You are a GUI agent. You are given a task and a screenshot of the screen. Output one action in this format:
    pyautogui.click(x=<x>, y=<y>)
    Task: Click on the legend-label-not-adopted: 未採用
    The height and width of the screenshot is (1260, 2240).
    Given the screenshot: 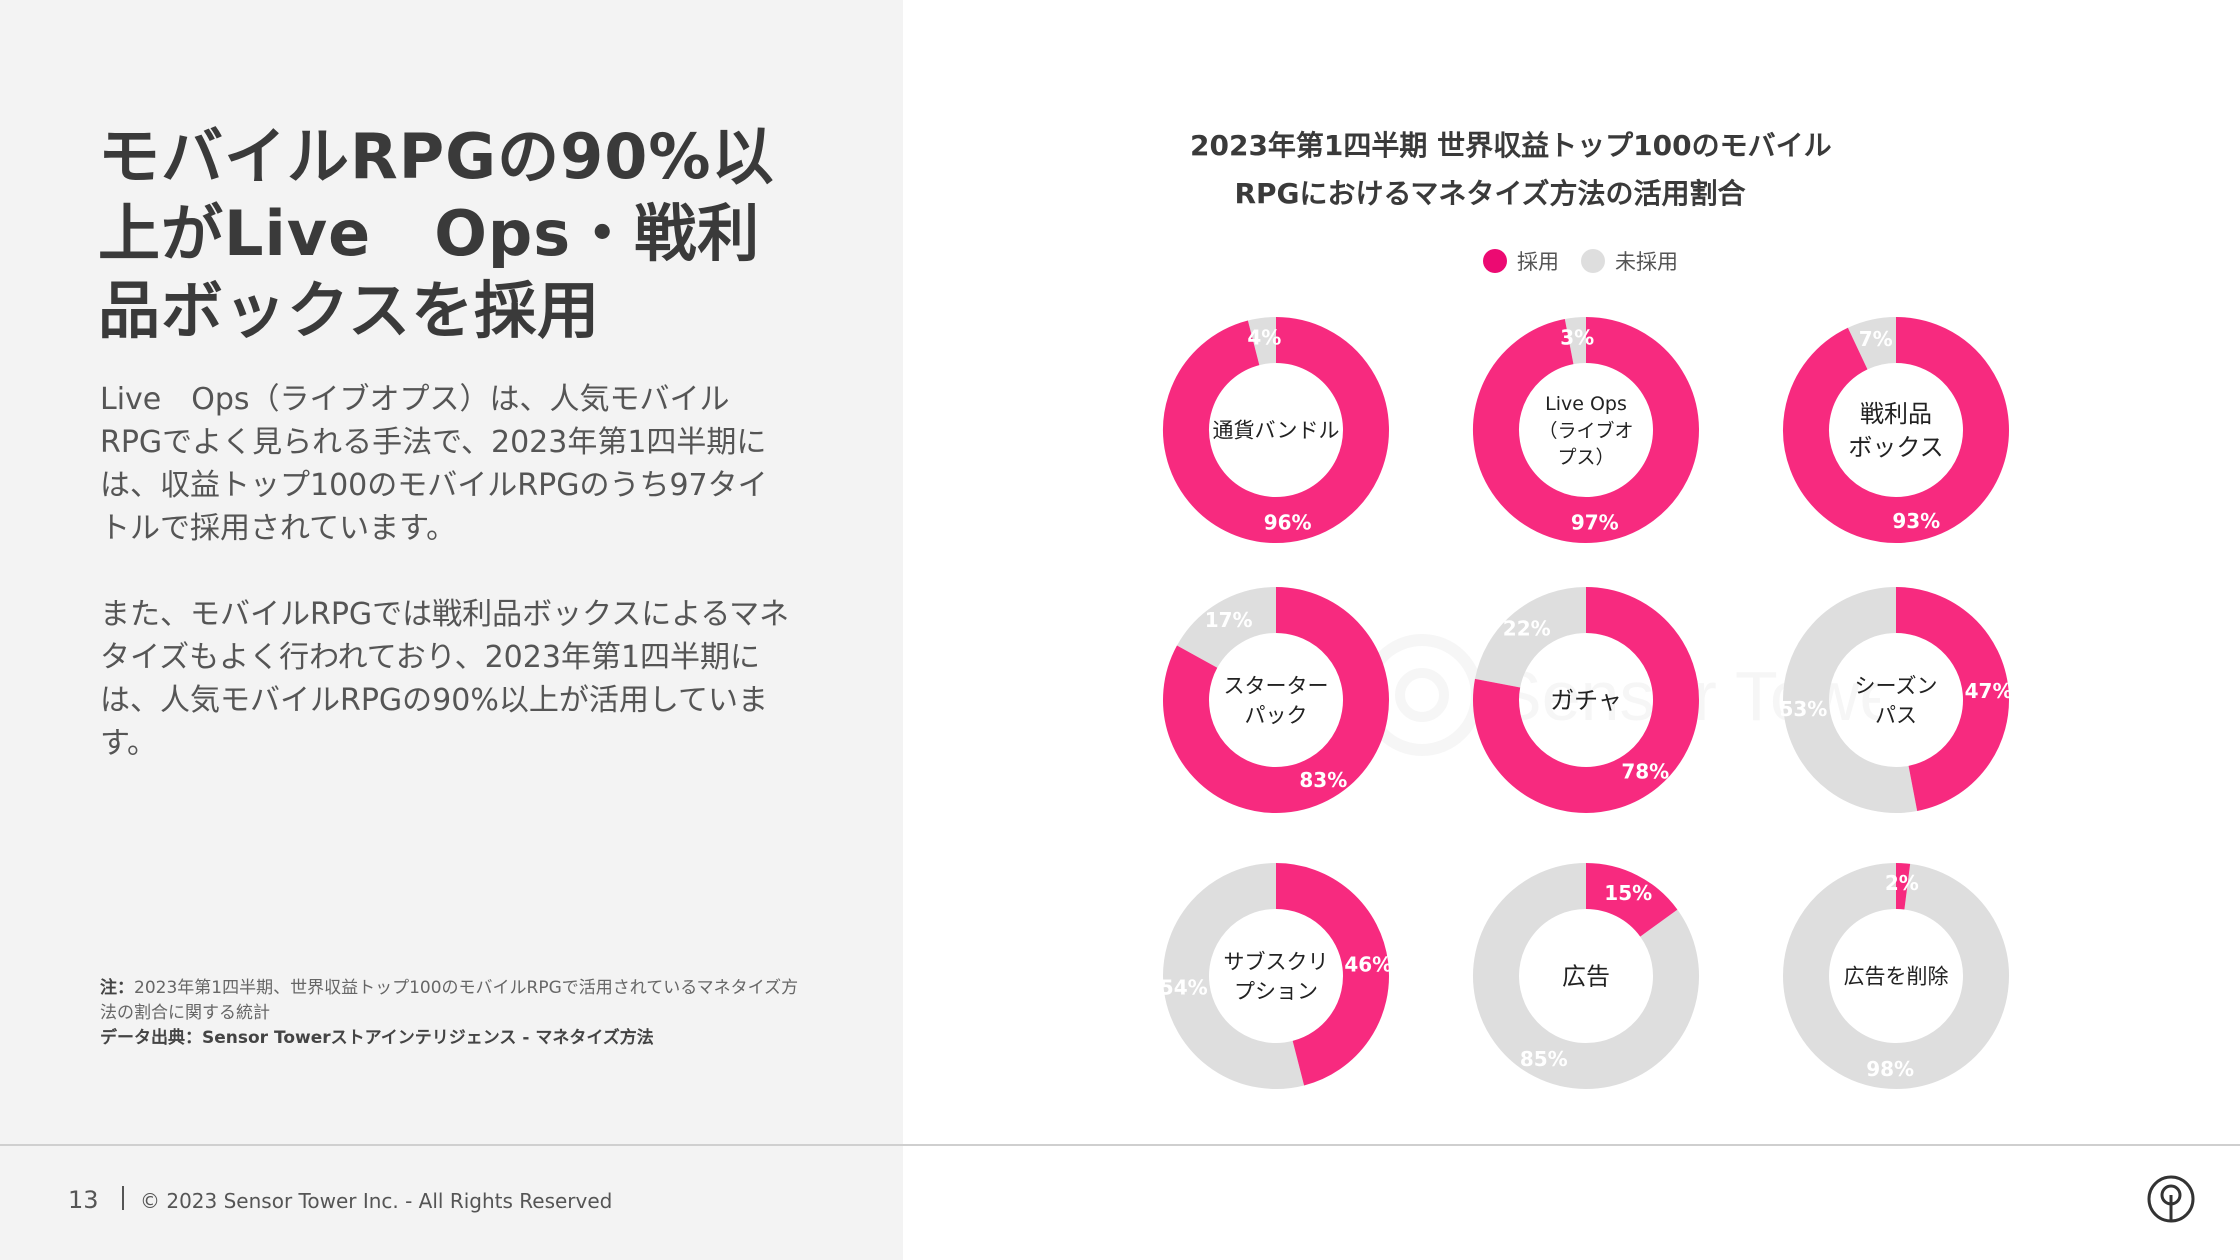 What is the action you would take?
    pyautogui.click(x=1646, y=262)
    